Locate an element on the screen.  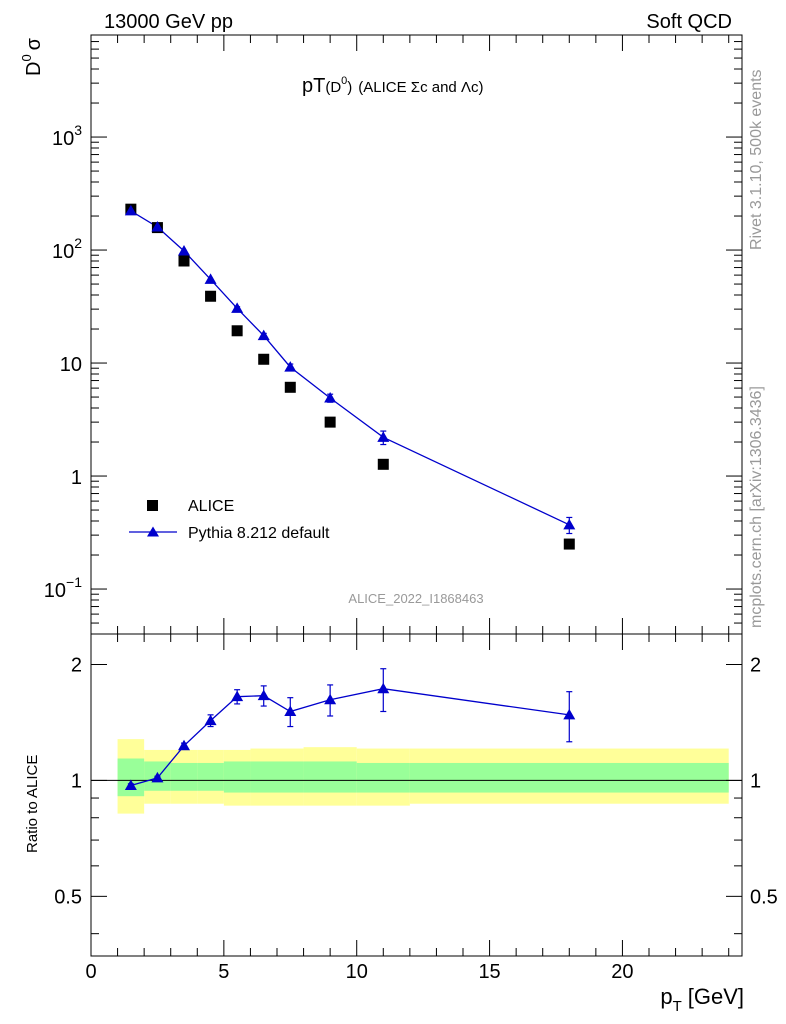
plot-title-paren-close: ) is located at coordinates (349, 87).